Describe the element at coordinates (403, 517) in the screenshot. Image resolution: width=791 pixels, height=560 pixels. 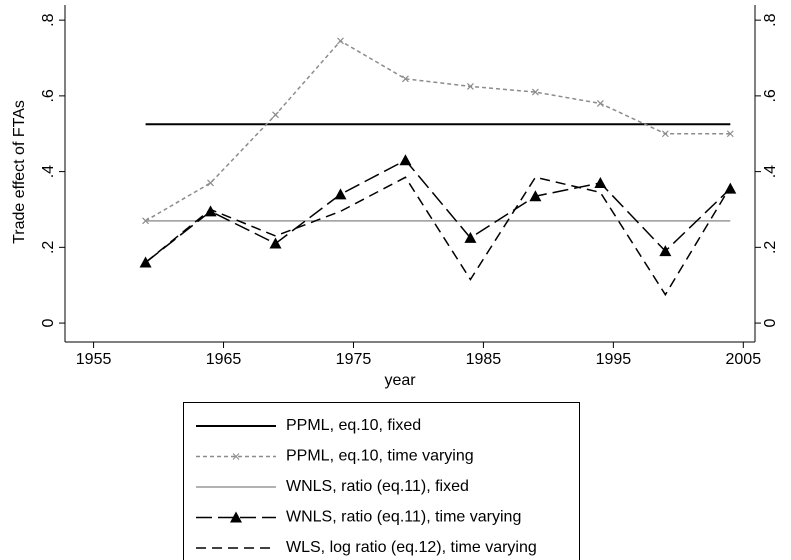
I see `legend-label: WNLS, ratio (eq.11), time varying` at that location.